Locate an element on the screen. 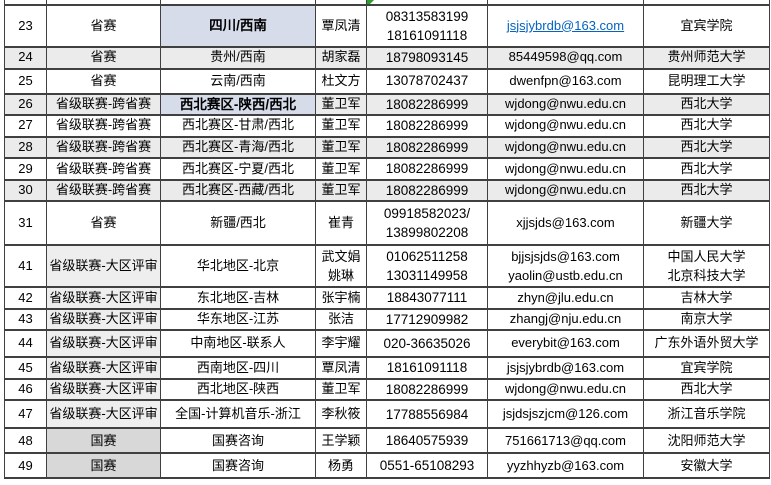 This screenshot has height=485, width=771. cell-email: jsjdsjszjcm@126.com is located at coordinates (565, 414).